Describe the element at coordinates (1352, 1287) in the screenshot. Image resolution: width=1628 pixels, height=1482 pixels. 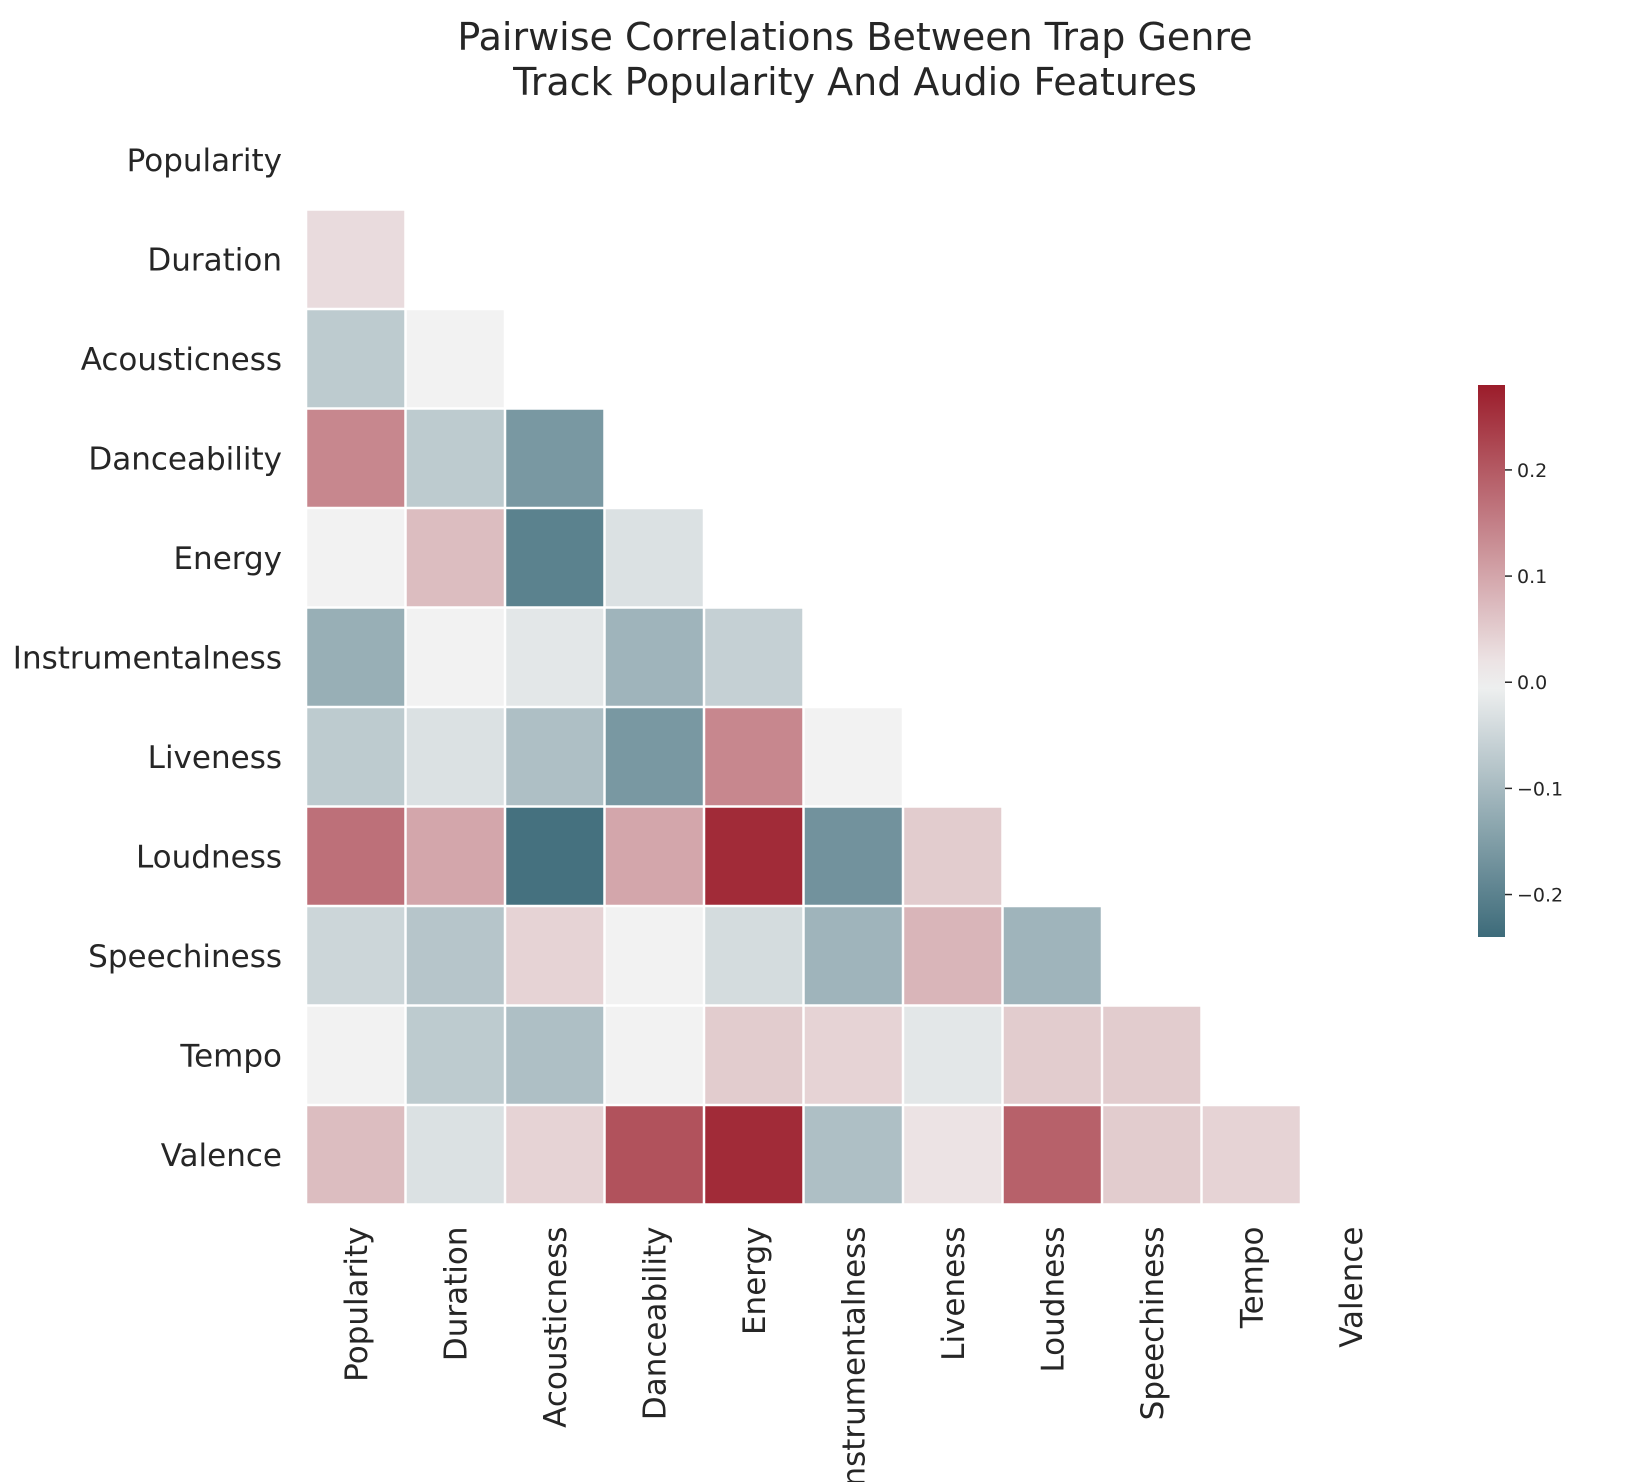
I see `x-tick-label-valence: Valence` at that location.